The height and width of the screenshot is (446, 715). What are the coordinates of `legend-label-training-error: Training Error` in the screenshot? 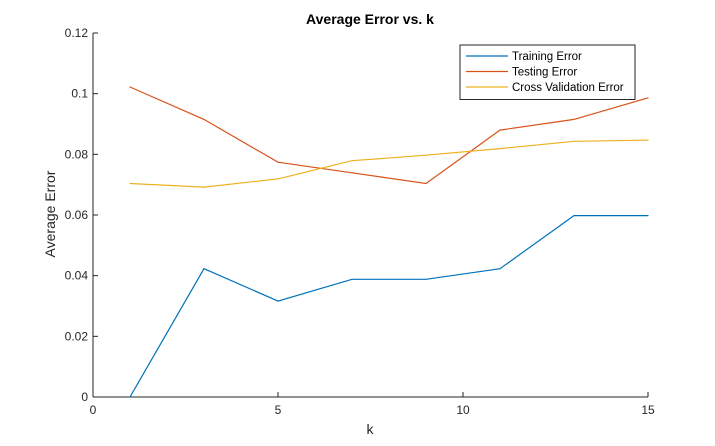 It's located at (547, 57).